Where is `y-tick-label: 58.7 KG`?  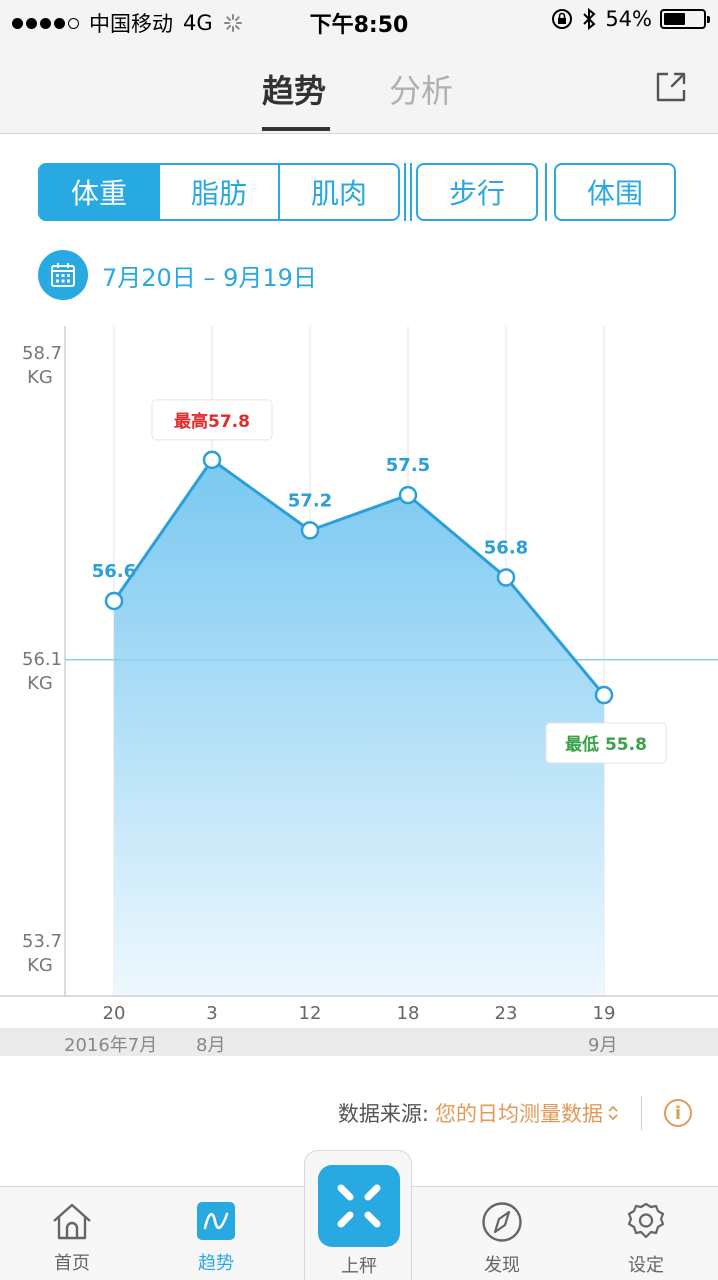 y-tick-label: 58.7 KG is located at coordinates (42, 366).